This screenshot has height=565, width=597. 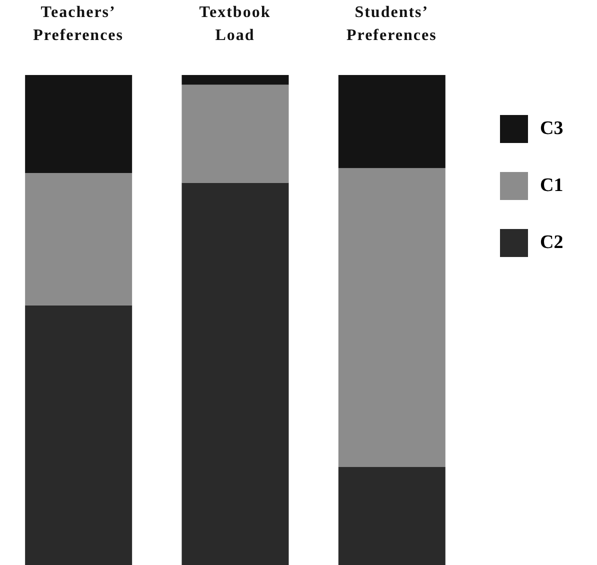 What do you see at coordinates (391, 24) in the screenshot?
I see `x-tick-label: Students’ Preferences` at bounding box center [391, 24].